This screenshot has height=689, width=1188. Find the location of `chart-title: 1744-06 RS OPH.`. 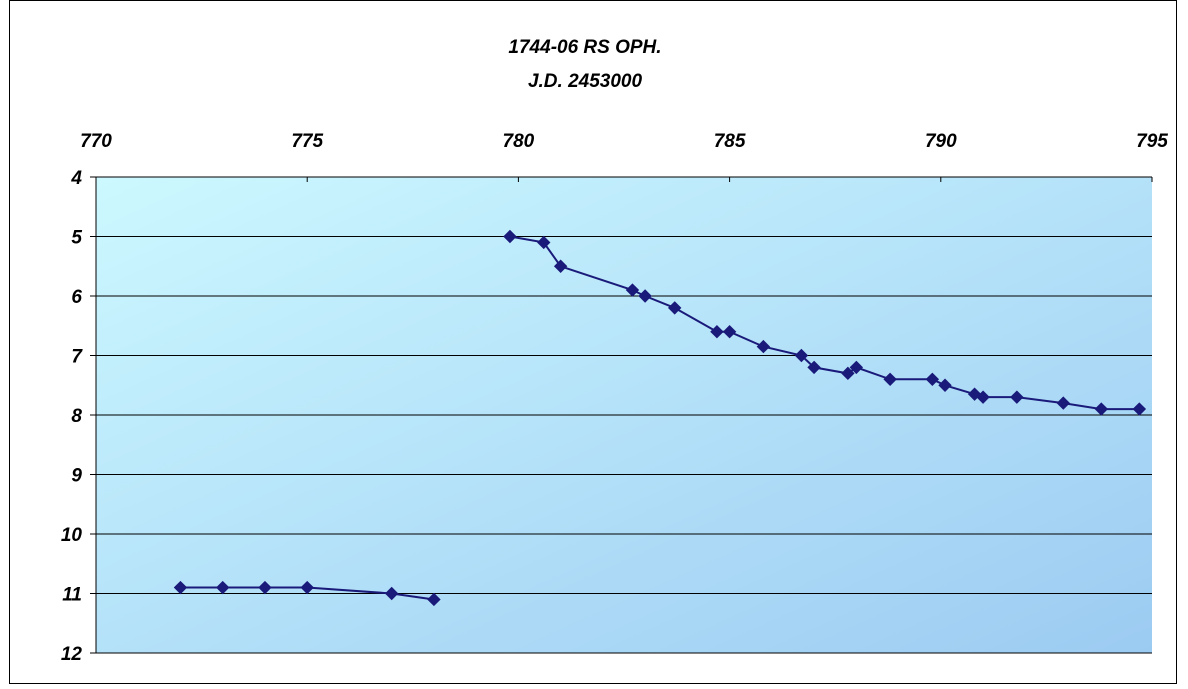

chart-title: 1744-06 RS OPH. is located at coordinates (584, 47).